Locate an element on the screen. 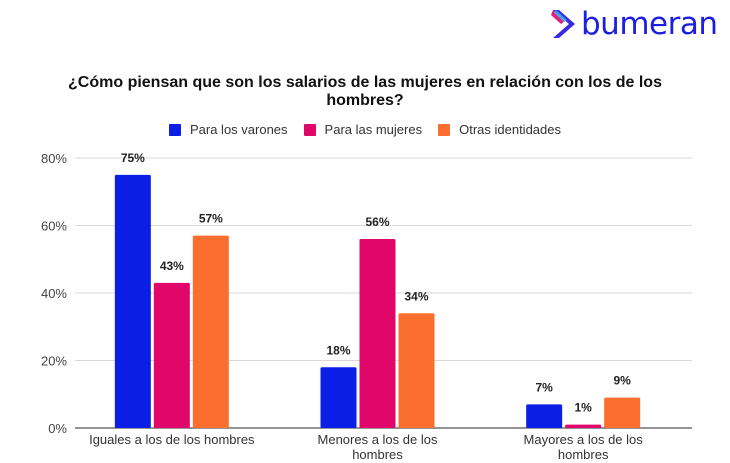  x-tick-label: Iguales a los de los hombres is located at coordinates (172, 439).